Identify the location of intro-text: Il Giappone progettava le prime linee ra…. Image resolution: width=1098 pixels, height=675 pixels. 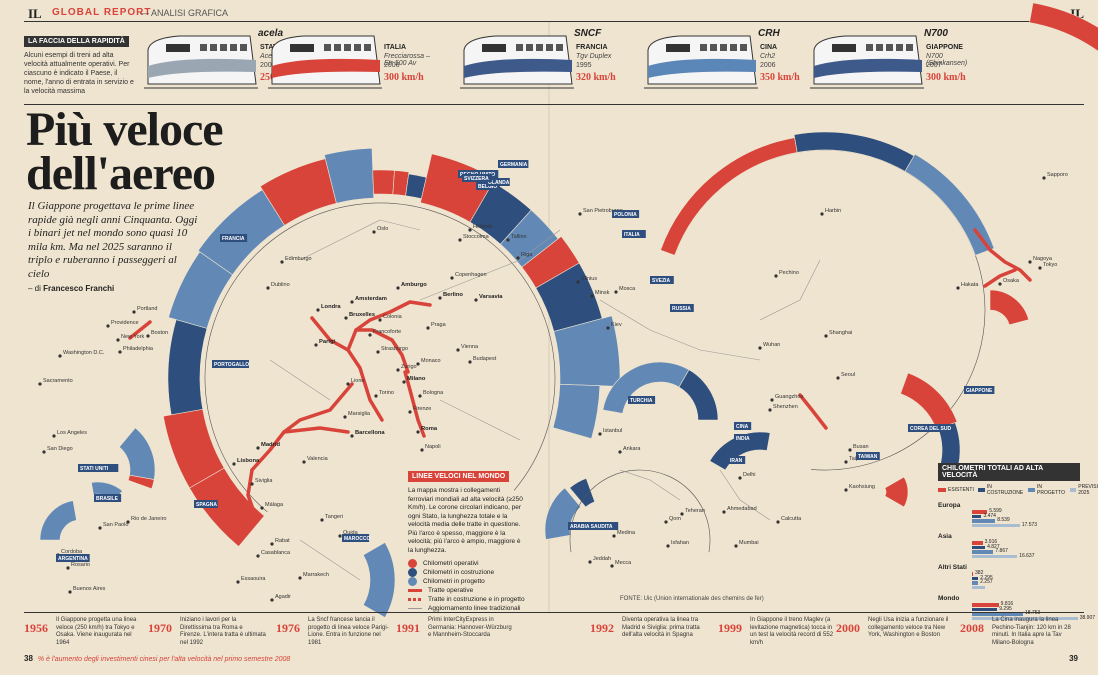
(113, 240).